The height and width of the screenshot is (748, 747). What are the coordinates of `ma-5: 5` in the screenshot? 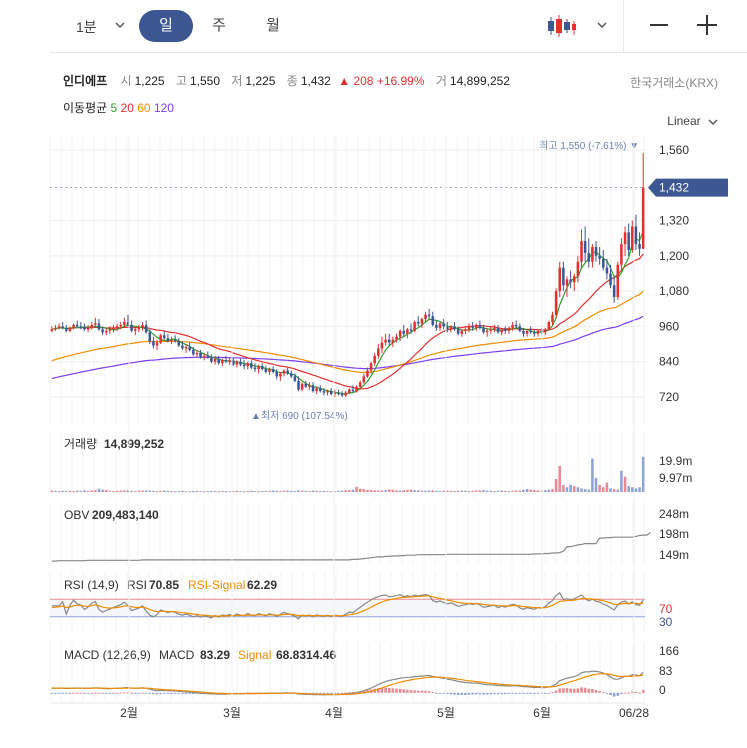 It's located at (114, 108).